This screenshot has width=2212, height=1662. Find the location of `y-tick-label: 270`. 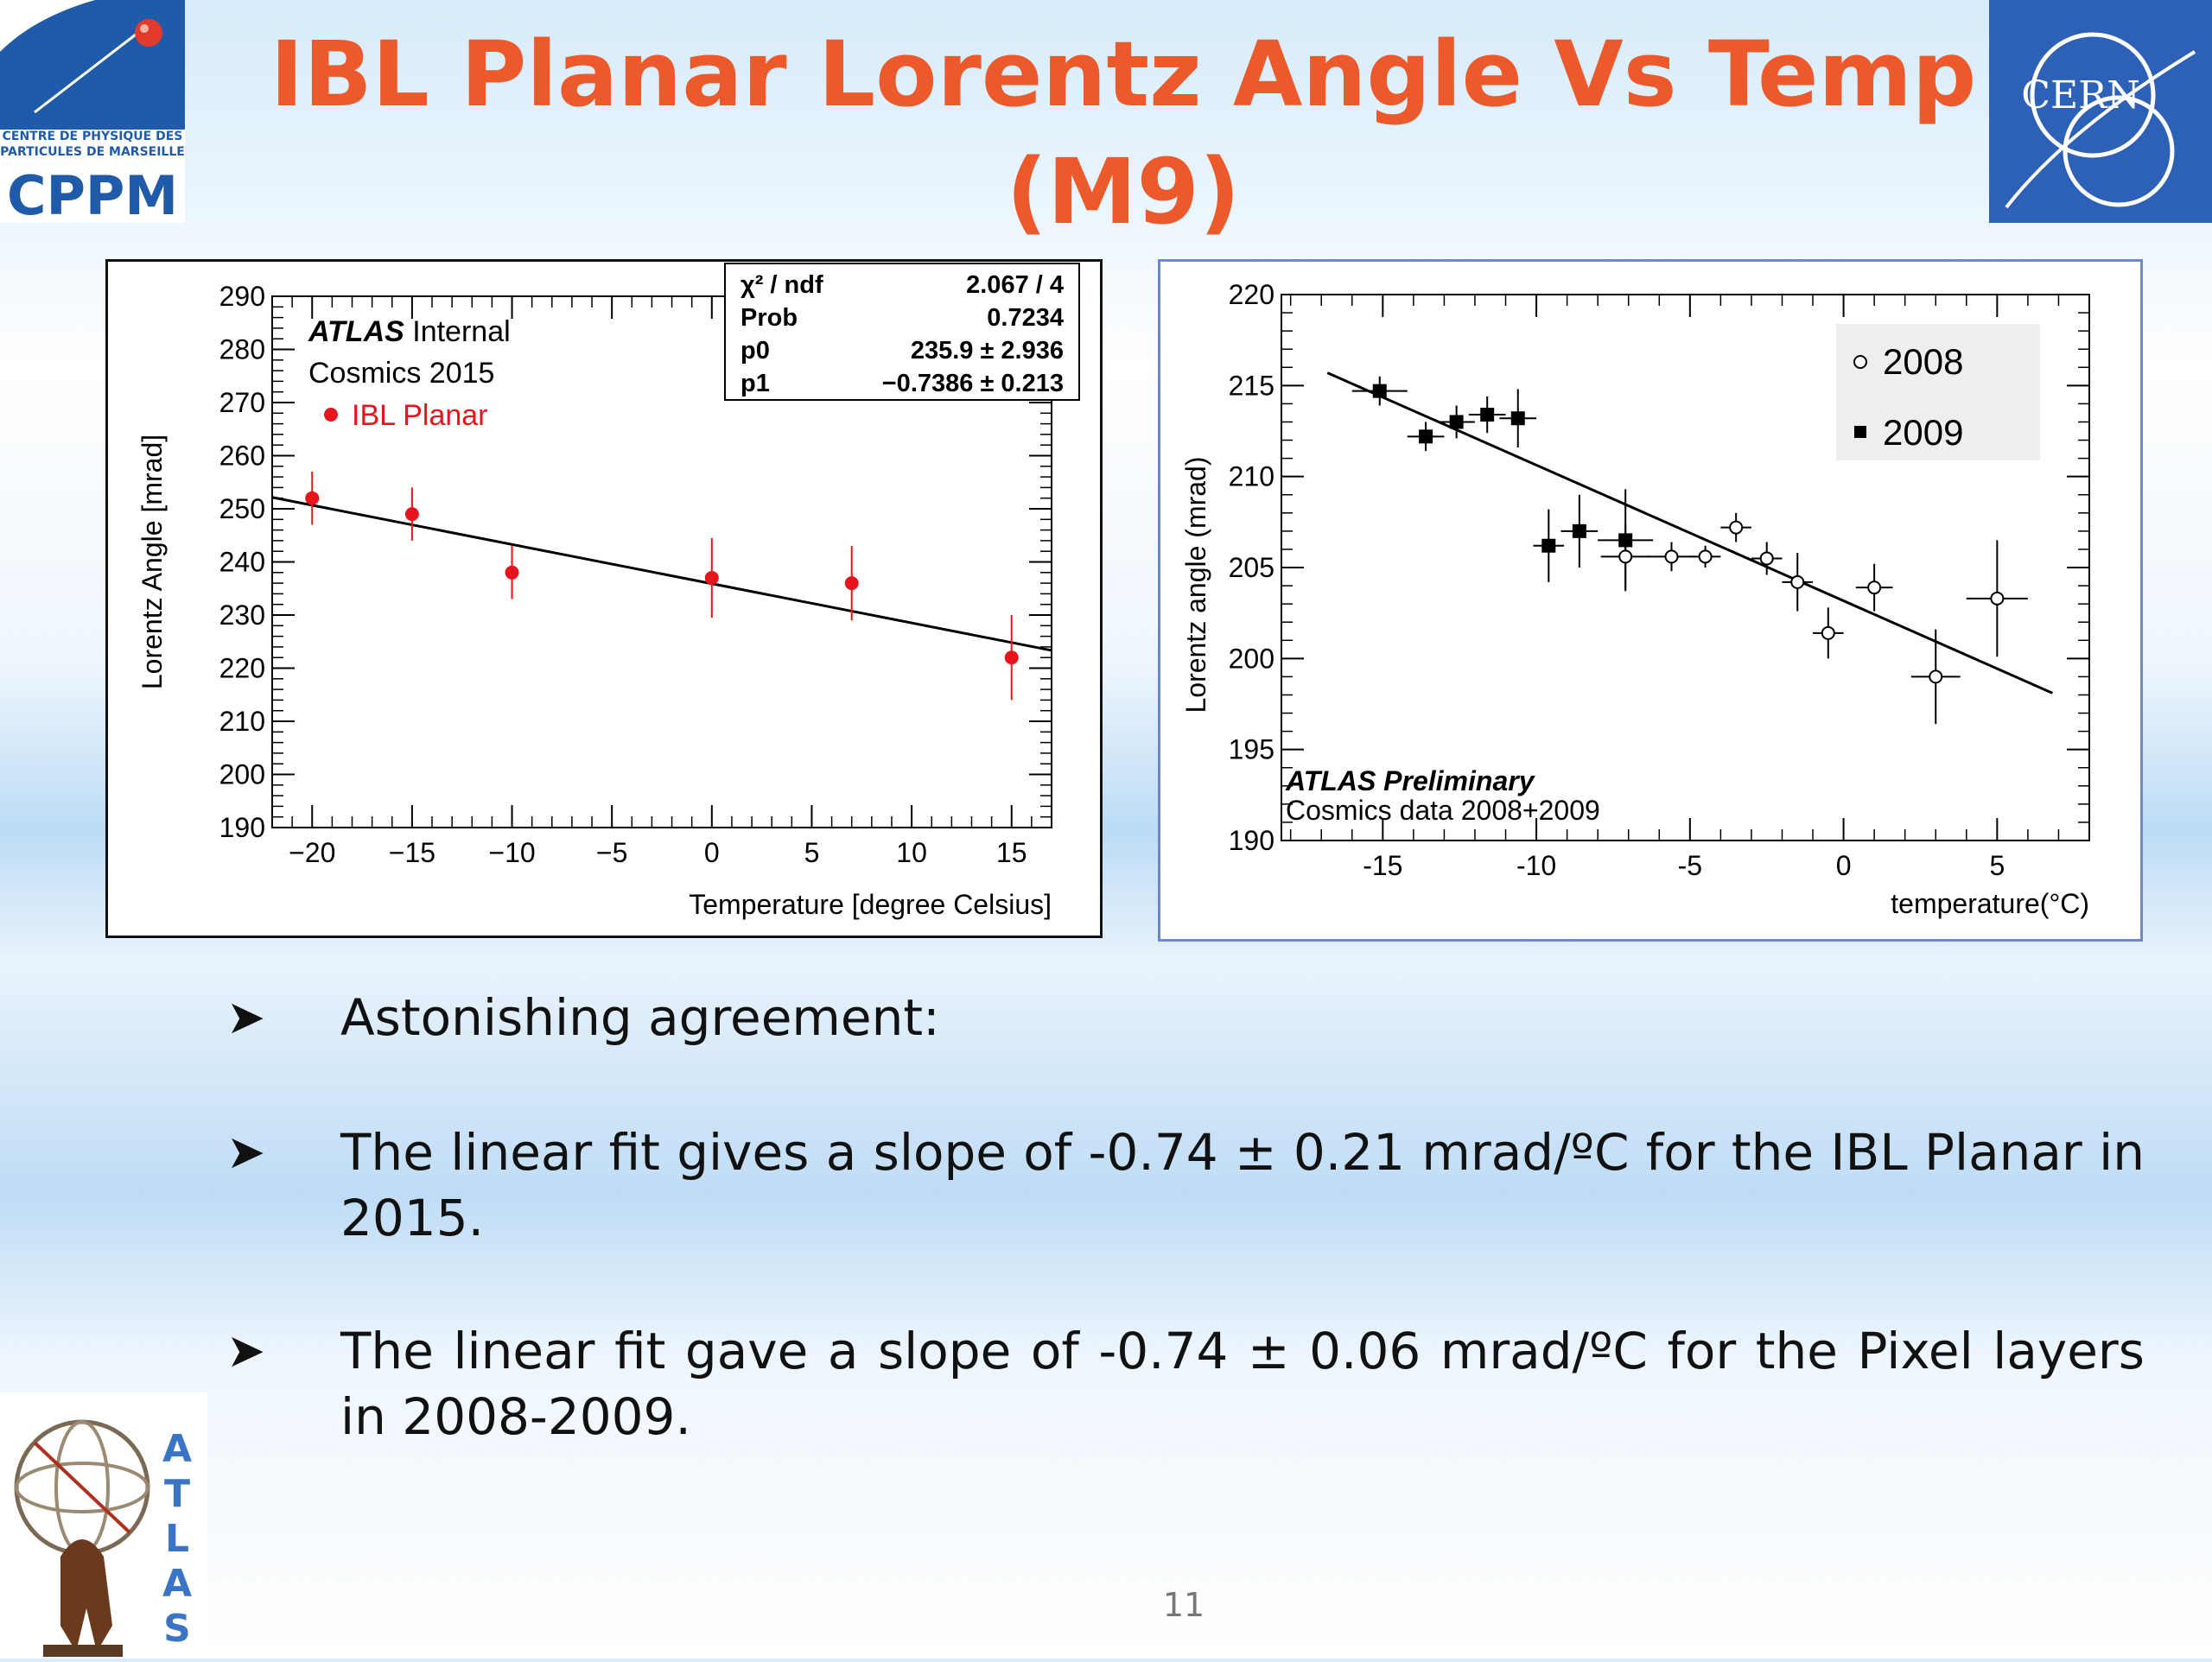

y-tick-label: 270 is located at coordinates (242, 402).